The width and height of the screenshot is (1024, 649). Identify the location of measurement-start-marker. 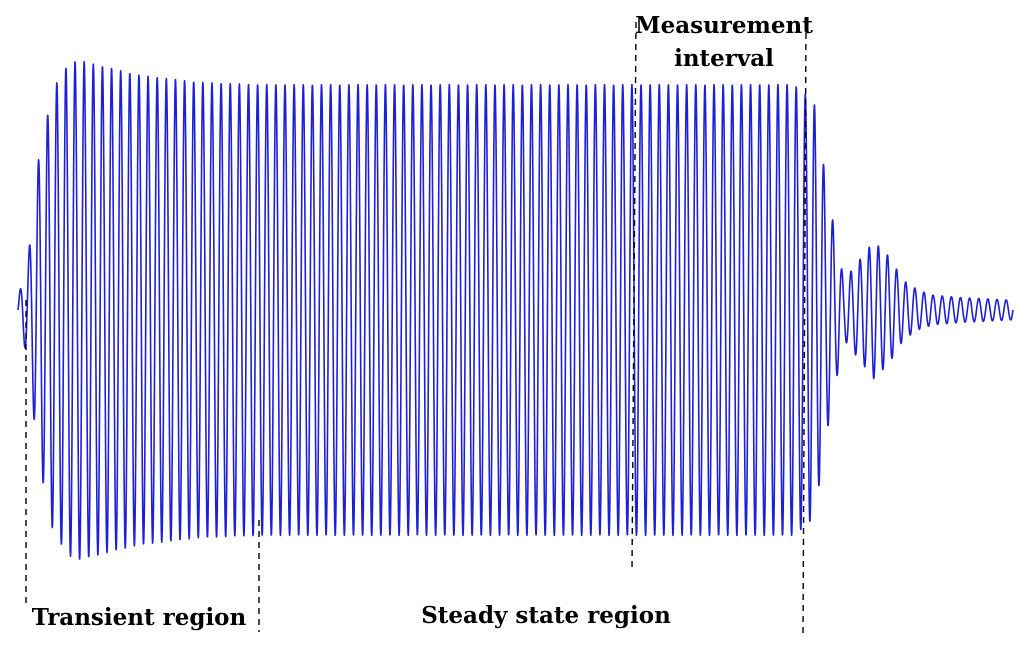
(634, 296).